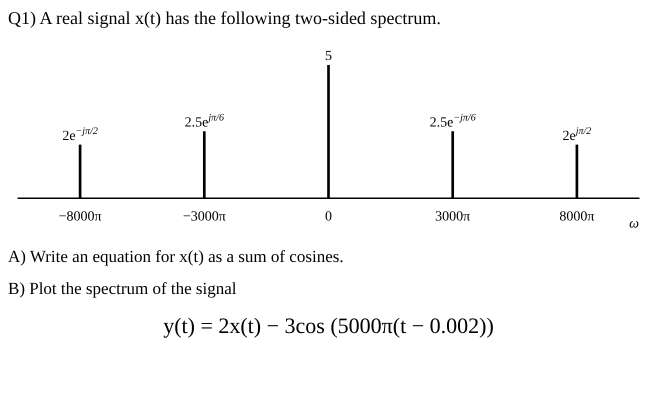 The height and width of the screenshot is (395, 657). I want to click on text: B) Plot the spectrum of the signal, so click(123, 289).